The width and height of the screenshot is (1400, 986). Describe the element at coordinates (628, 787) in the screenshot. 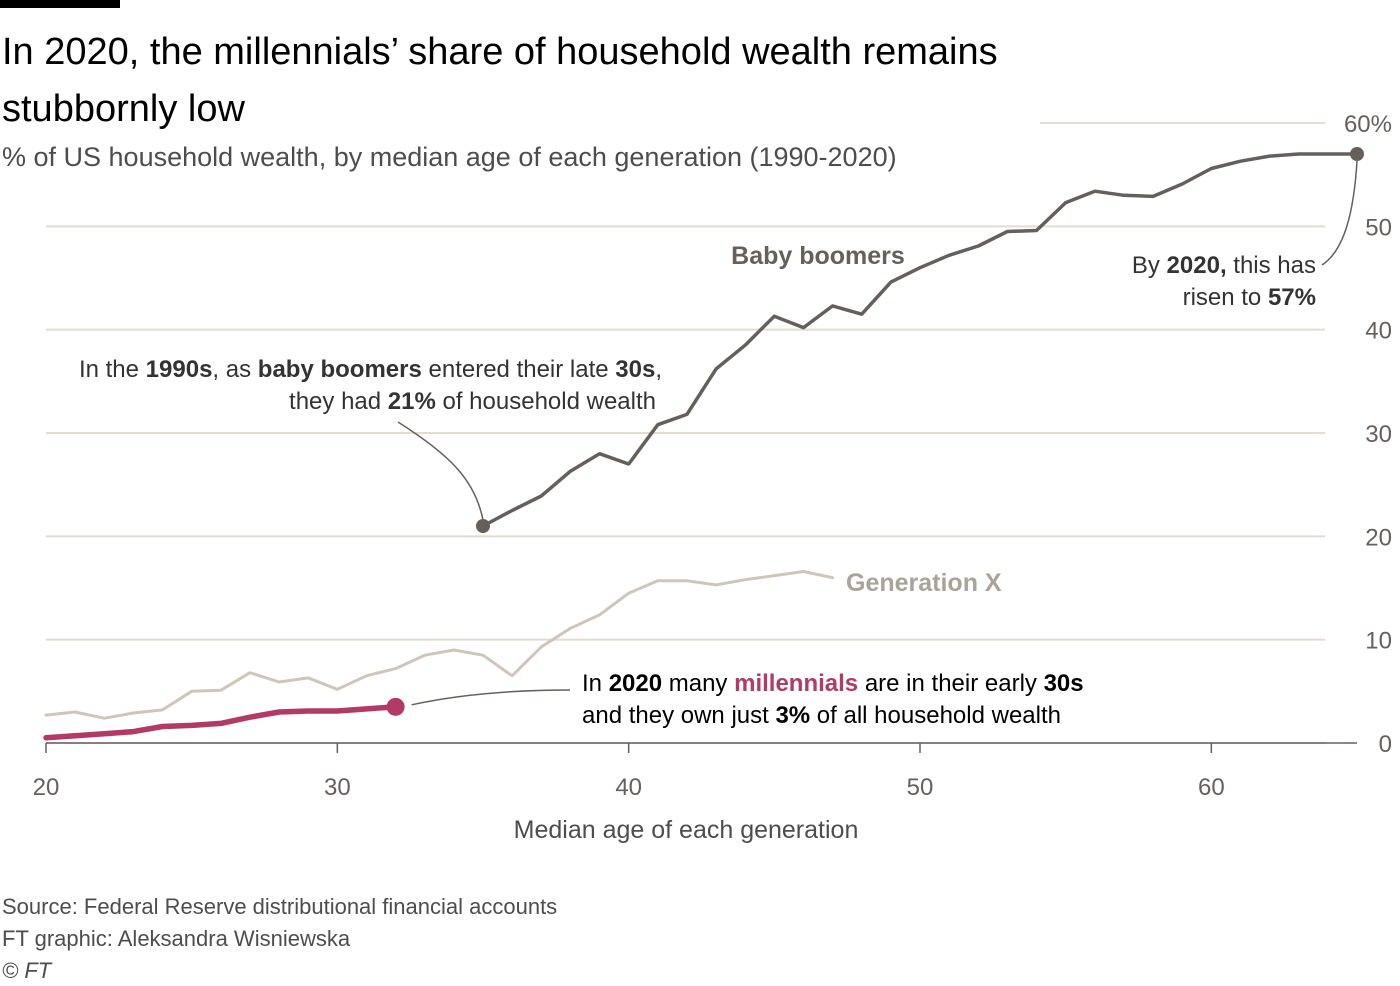

I see `x-tick-label: 40` at that location.